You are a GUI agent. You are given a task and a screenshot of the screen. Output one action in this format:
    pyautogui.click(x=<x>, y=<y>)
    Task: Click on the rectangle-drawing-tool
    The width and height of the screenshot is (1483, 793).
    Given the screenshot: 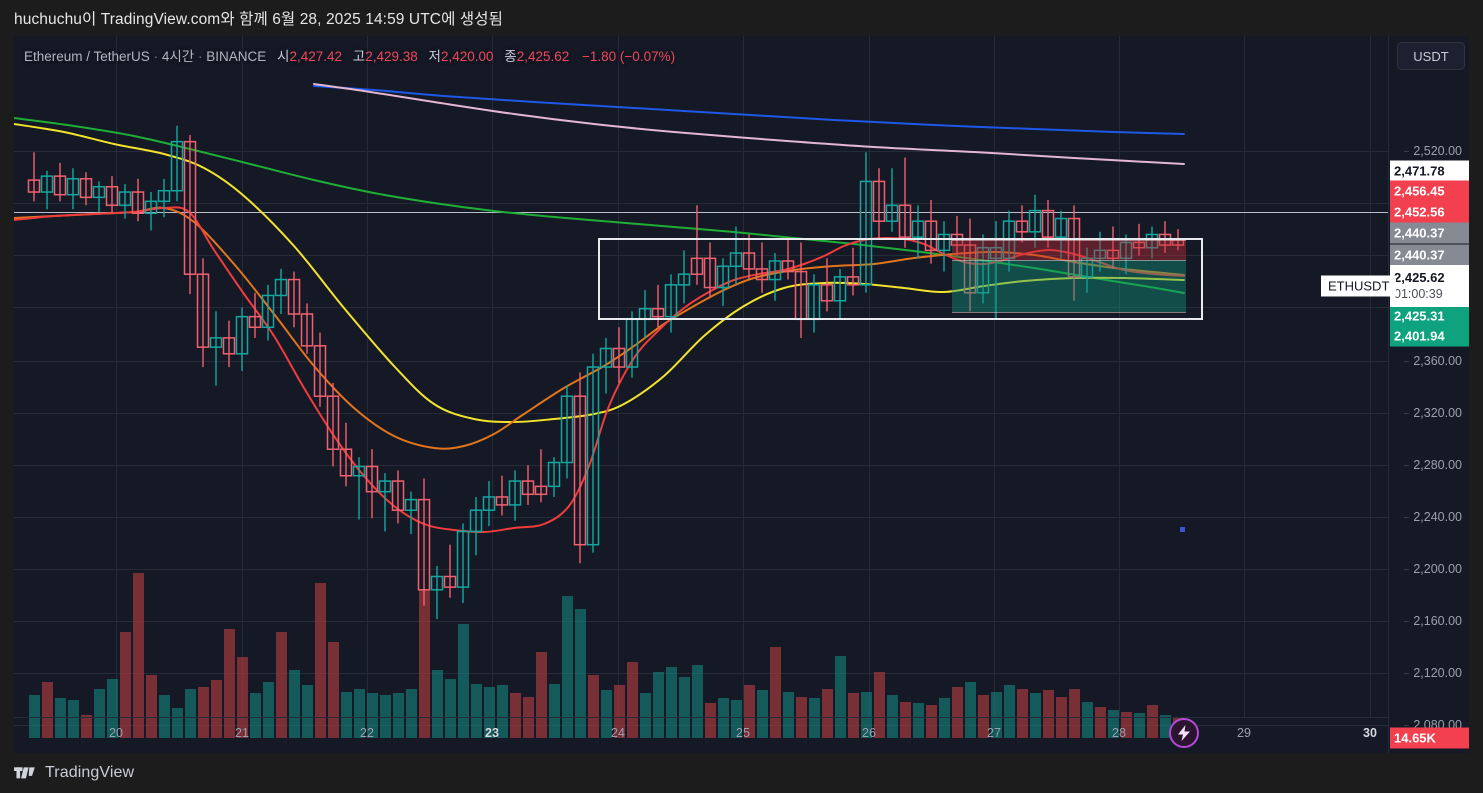 What is the action you would take?
    pyautogui.click(x=900, y=279)
    